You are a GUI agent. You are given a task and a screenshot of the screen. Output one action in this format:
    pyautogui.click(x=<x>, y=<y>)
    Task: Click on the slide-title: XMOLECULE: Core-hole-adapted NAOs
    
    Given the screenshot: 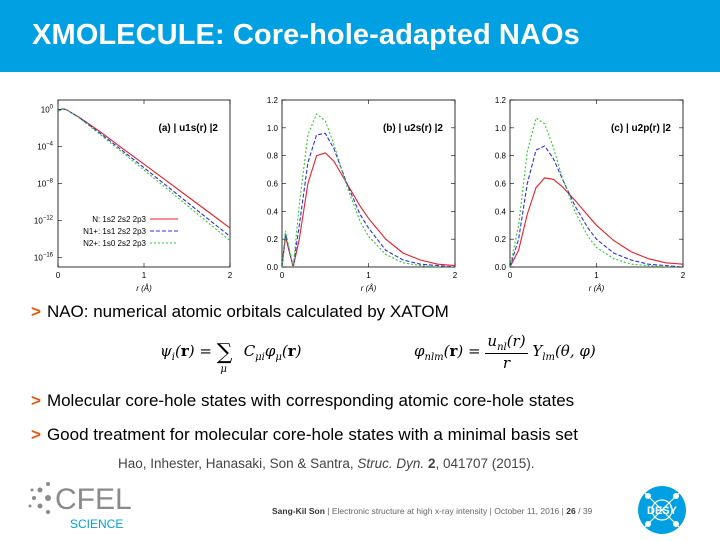 What is the action you would take?
    pyautogui.click(x=306, y=35)
    